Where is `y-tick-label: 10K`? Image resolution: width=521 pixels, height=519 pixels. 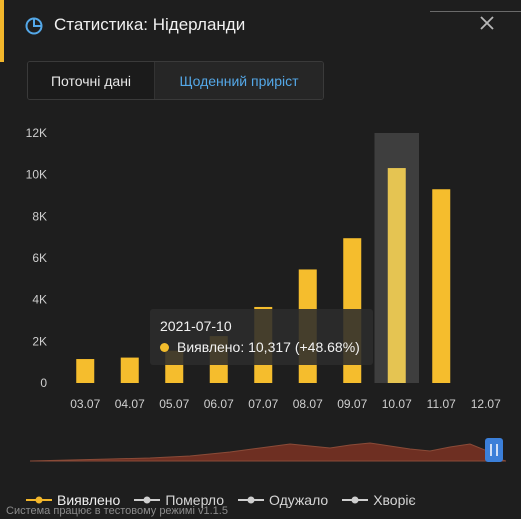
y-tick-label: 10K is located at coordinates (36, 175).